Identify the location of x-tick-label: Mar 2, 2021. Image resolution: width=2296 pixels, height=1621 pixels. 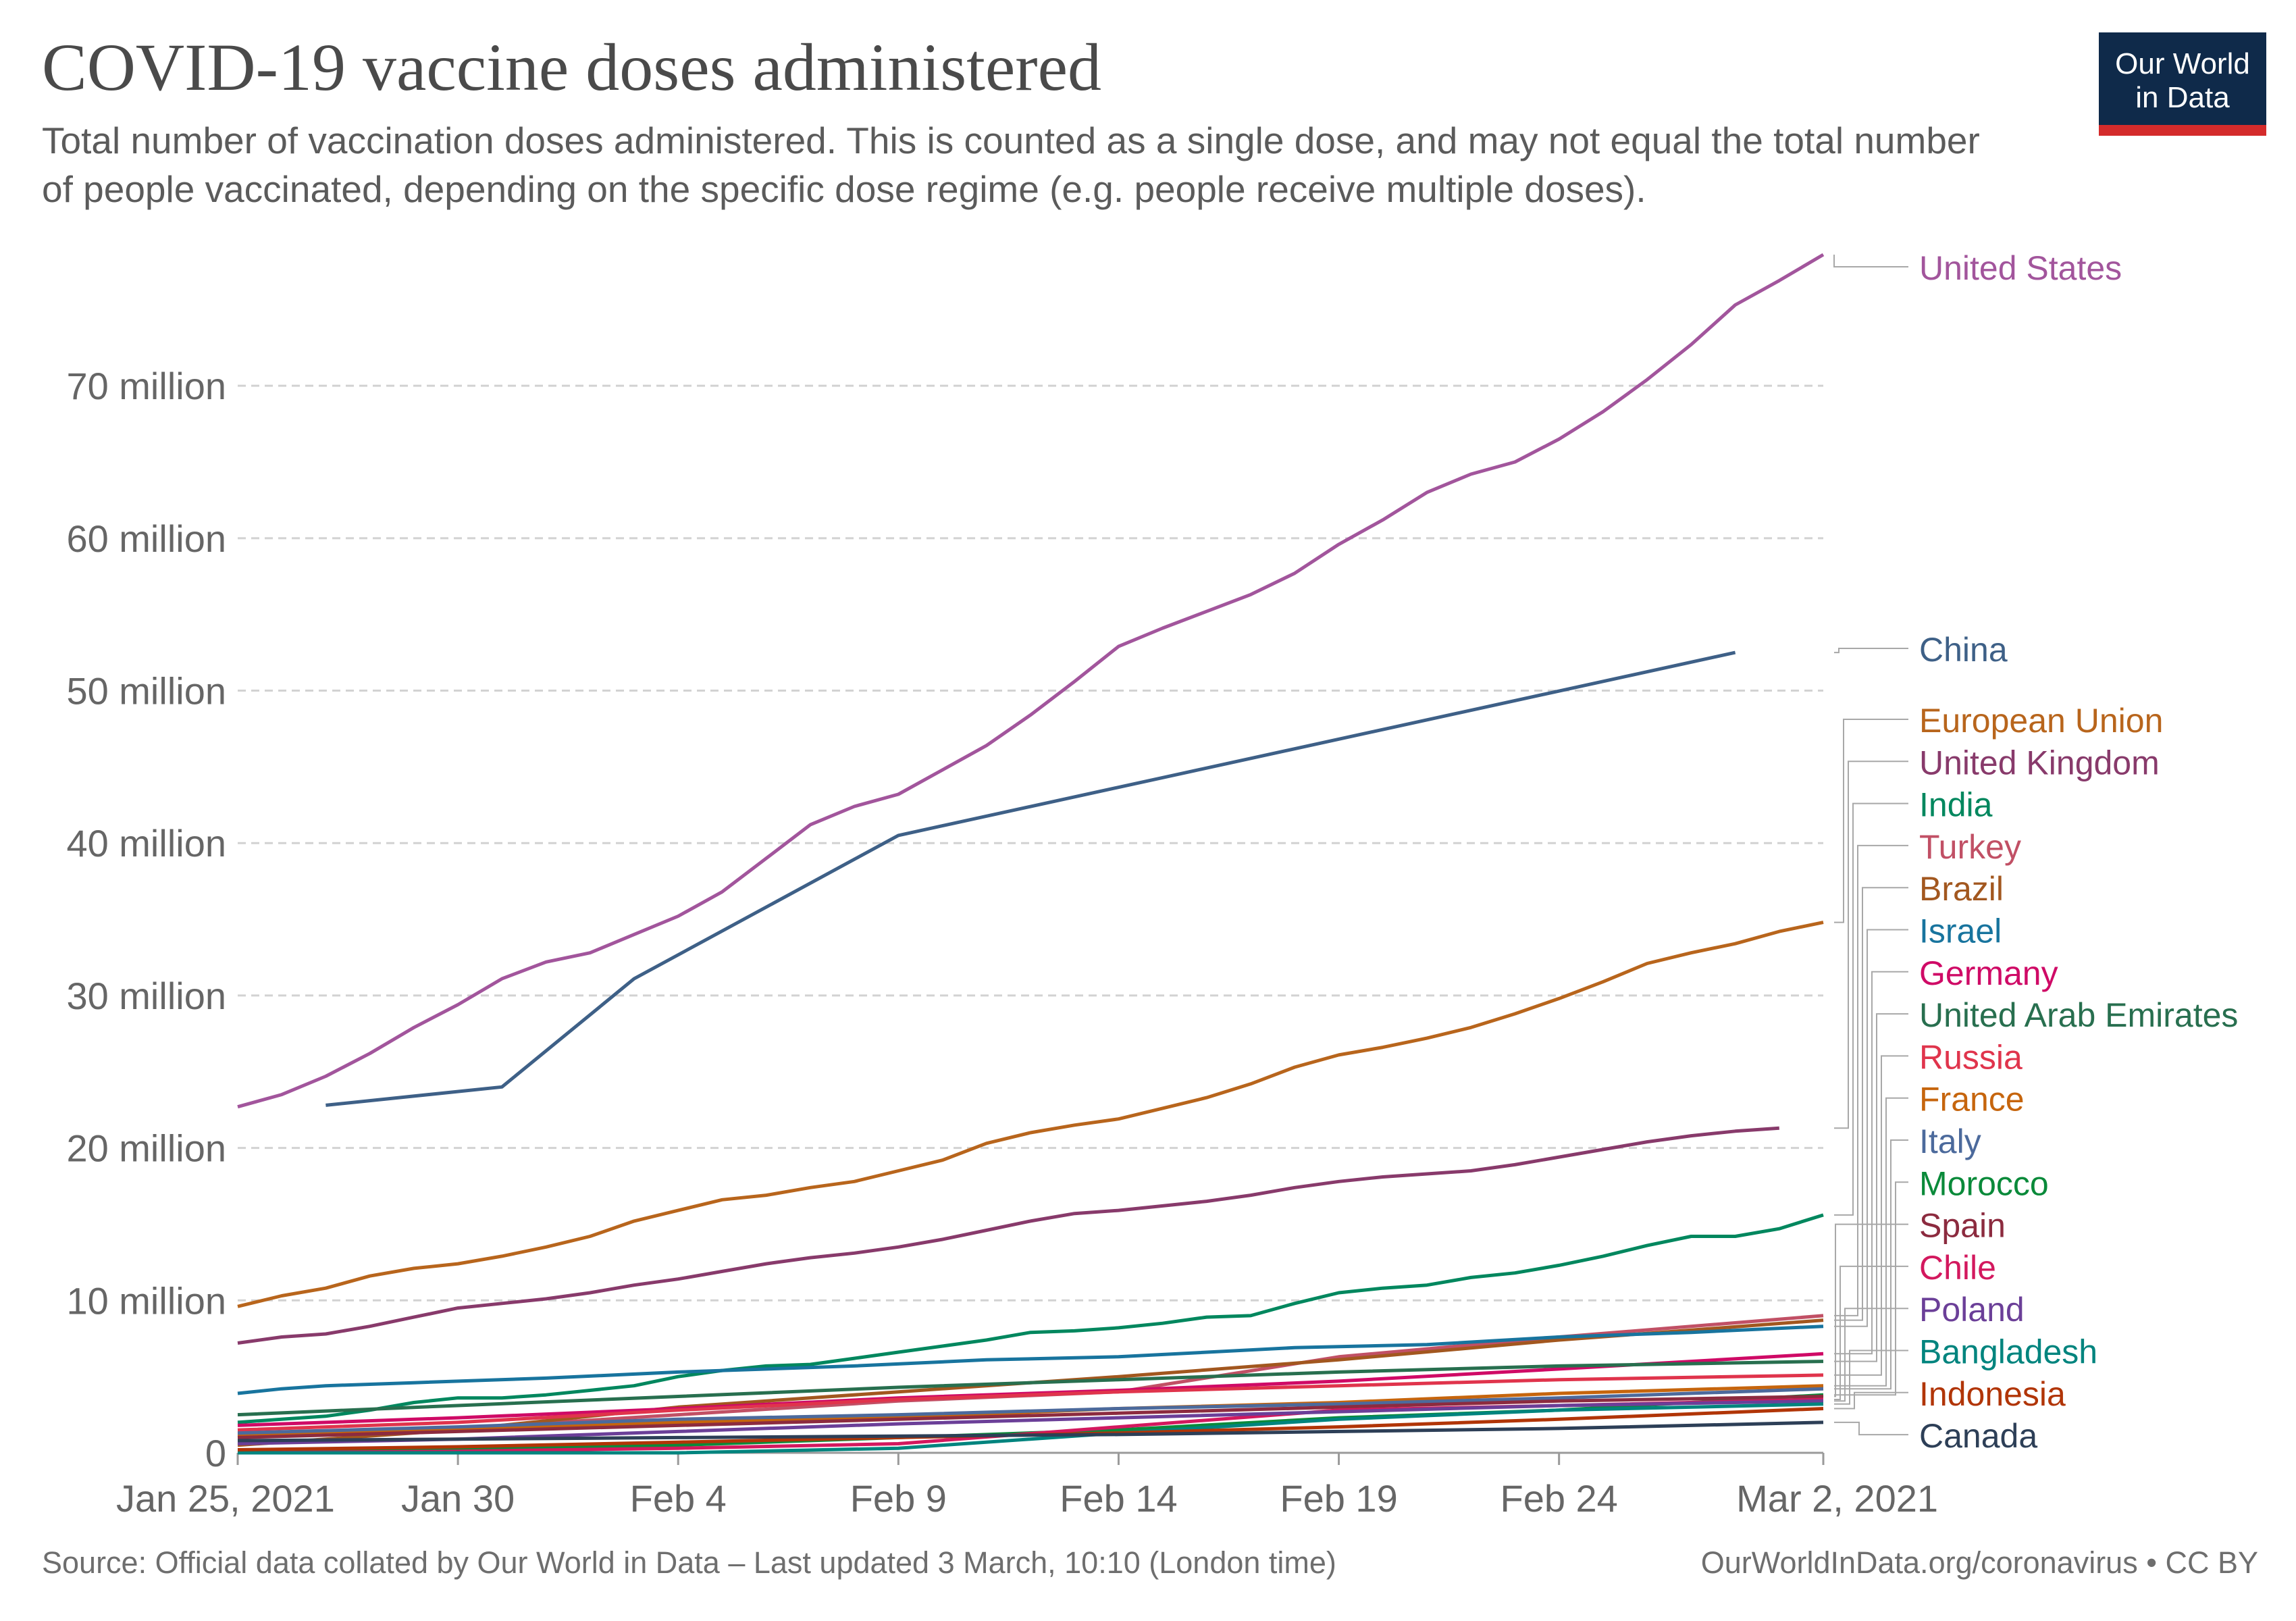
(1837, 1498).